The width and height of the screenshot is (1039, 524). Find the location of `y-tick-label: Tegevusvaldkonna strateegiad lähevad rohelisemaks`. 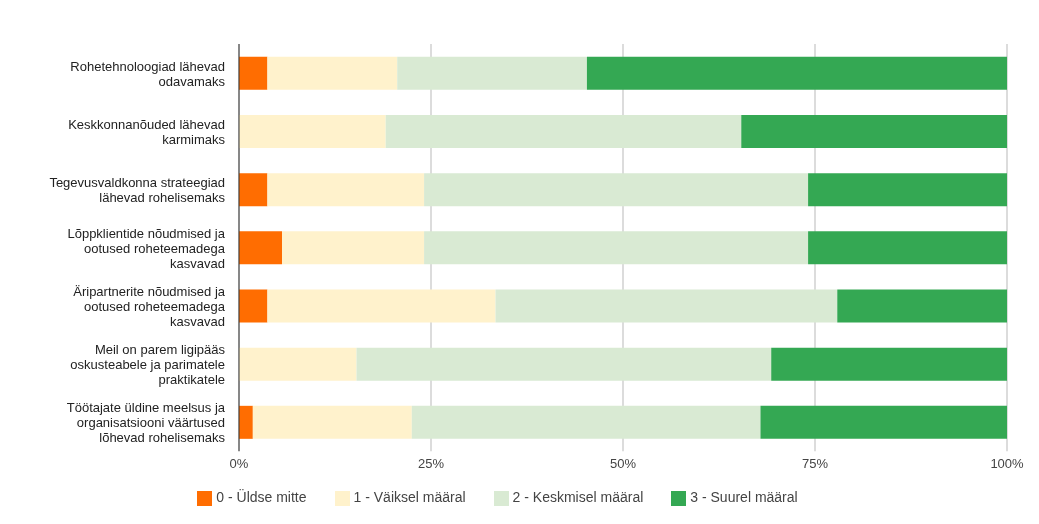

y-tick-label: Tegevusvaldkonna strateegiad lähevad rohelisemaks is located at coordinates (137, 189).